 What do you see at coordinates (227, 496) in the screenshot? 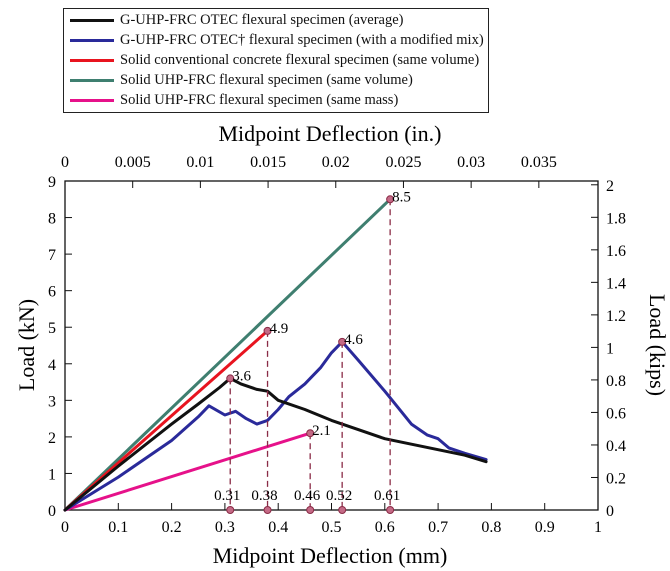
I see `annotation-x-label: 0.31` at bounding box center [227, 496].